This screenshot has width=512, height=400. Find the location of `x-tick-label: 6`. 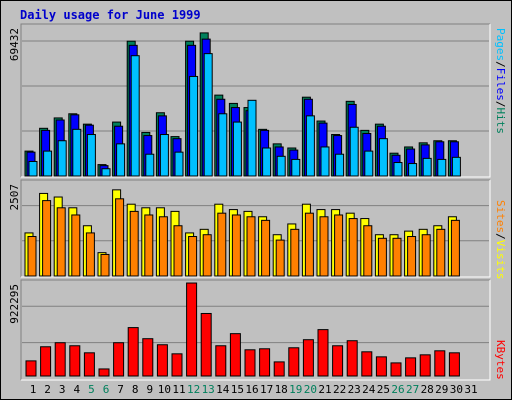

x-tick-label: 6 is located at coordinates (106, 389).